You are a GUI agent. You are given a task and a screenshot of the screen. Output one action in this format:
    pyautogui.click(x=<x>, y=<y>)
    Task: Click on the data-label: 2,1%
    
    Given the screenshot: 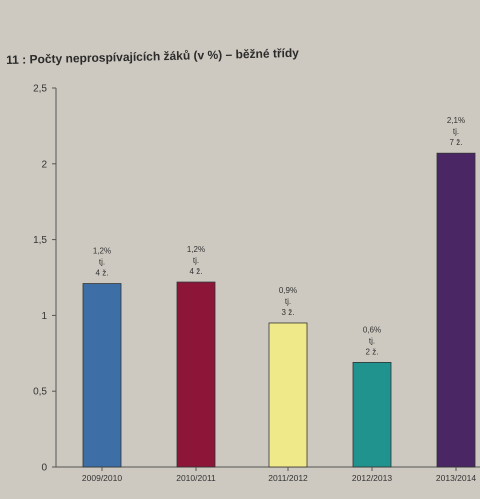 What is the action you would take?
    pyautogui.click(x=456, y=120)
    